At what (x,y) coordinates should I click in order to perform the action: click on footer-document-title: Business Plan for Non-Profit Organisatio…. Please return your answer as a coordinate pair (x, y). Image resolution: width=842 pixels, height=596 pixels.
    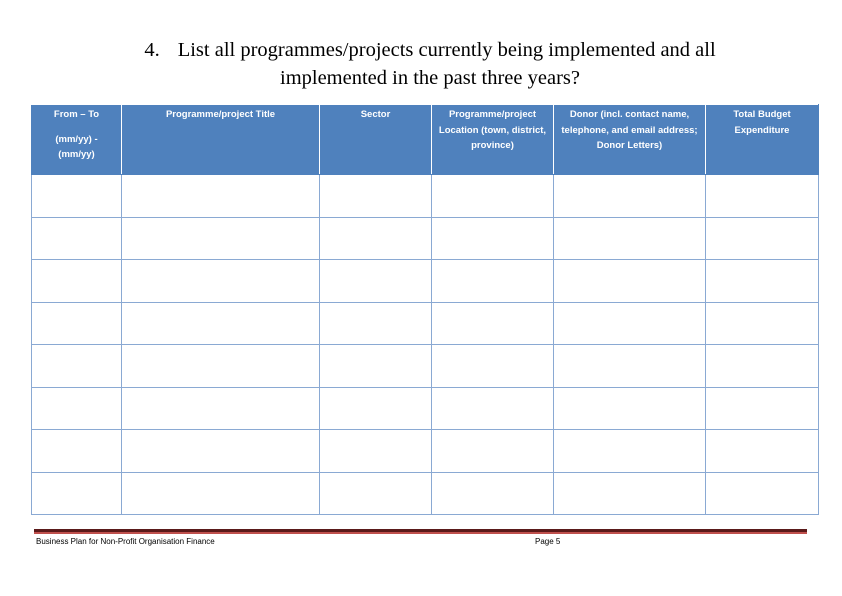
    Looking at the image, I should click on (125, 541).